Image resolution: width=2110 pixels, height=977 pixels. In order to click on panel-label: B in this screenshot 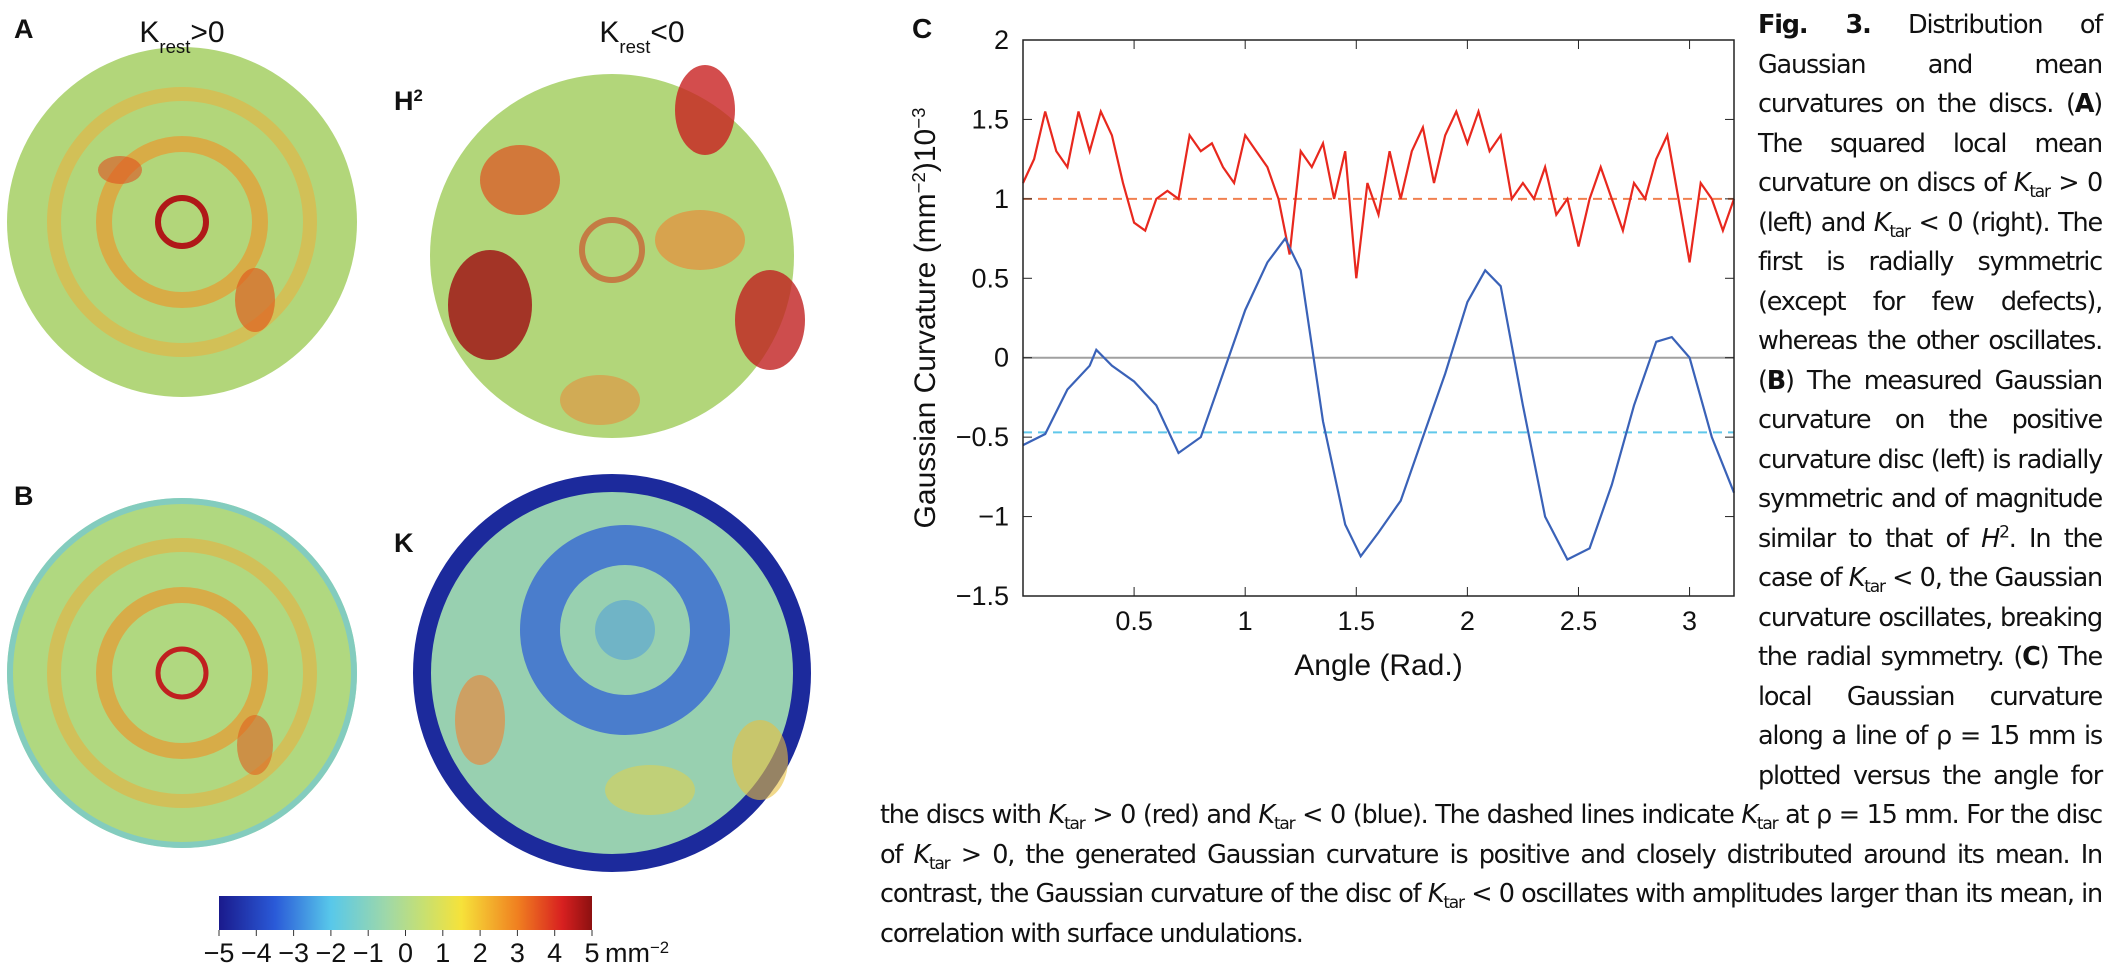, I will do `click(24, 496)`.